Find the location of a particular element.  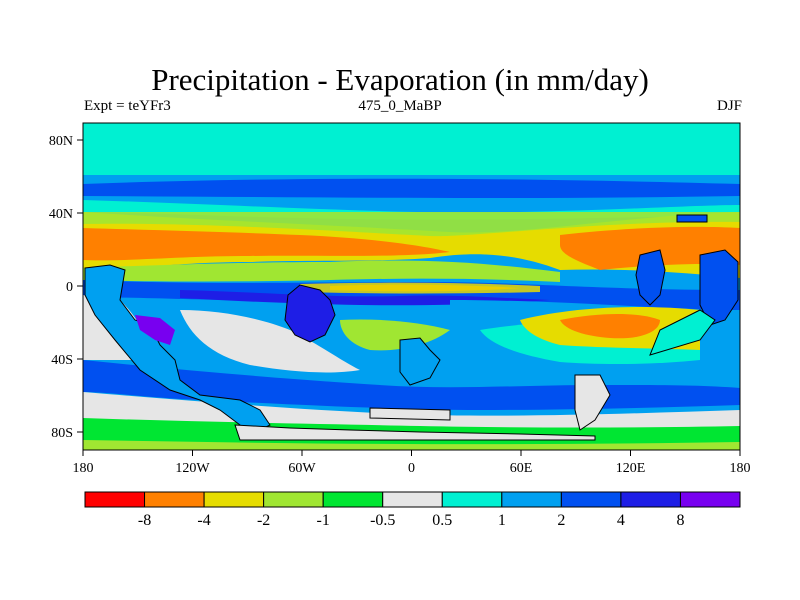

lat-axis: 80N 40N 0 40S 80S is located at coordinates (66, 287).